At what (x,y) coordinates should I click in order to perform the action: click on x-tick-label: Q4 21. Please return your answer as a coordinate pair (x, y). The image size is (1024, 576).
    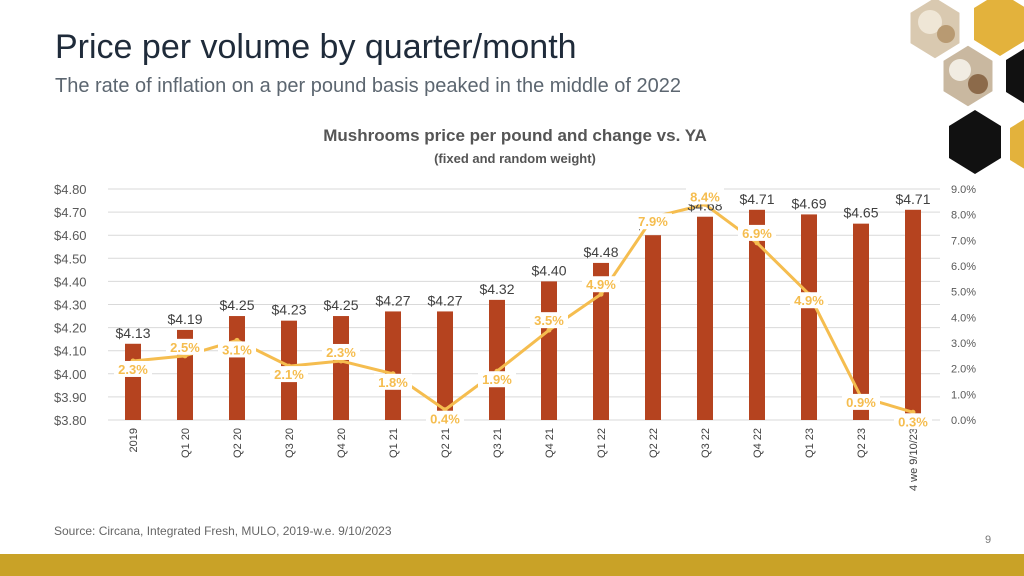
    Looking at the image, I should click on (550, 443).